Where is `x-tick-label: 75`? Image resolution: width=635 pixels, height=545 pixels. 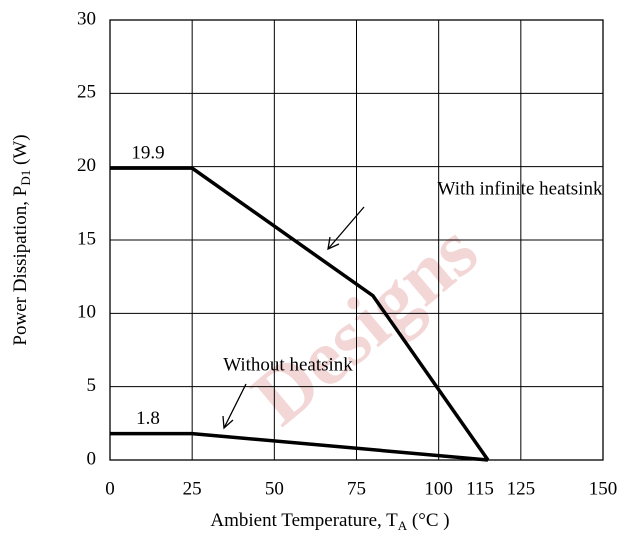 x-tick-label: 75 is located at coordinates (356, 488).